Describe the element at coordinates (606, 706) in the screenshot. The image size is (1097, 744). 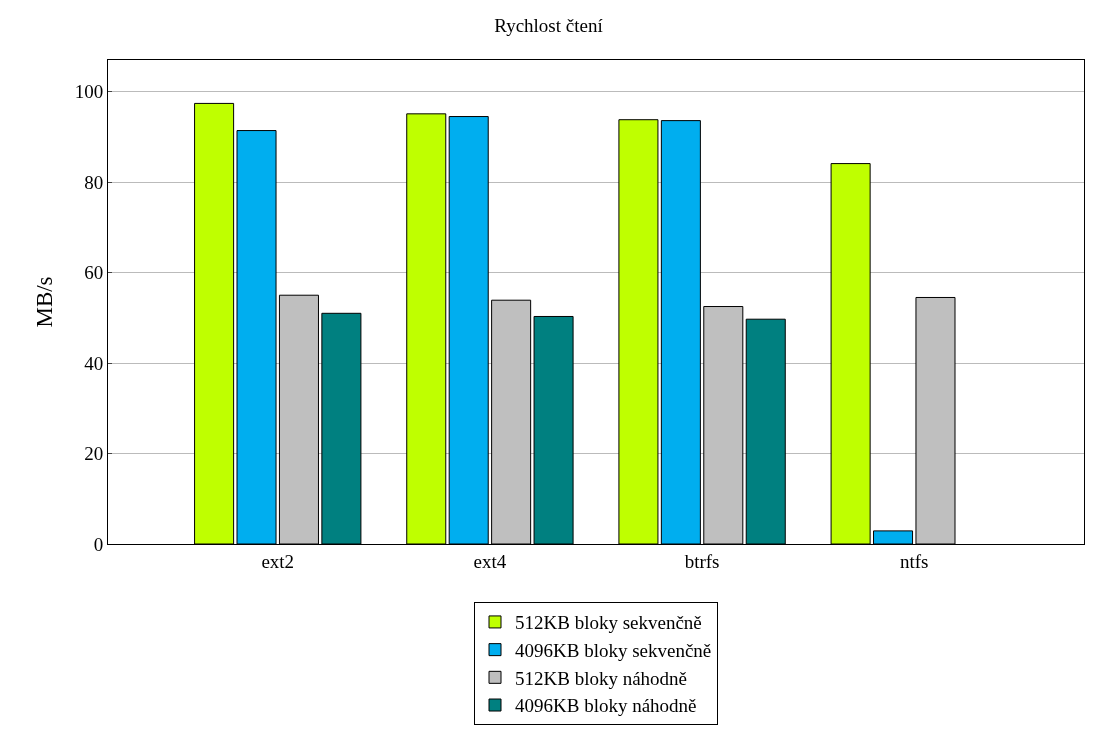
I see `legend-label: 4096KB bloky náhodně` at that location.